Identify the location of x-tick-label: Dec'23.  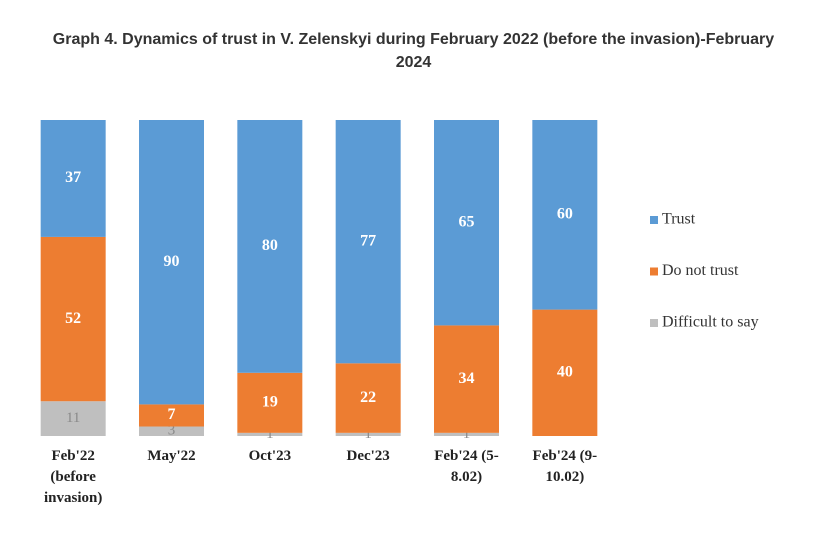
(368, 456).